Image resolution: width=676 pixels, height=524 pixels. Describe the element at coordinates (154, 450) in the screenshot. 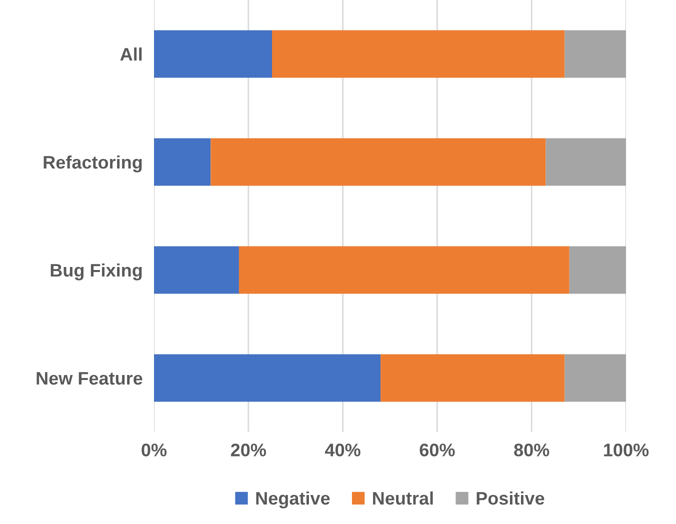

I see `x-tick-label: 0%` at that location.